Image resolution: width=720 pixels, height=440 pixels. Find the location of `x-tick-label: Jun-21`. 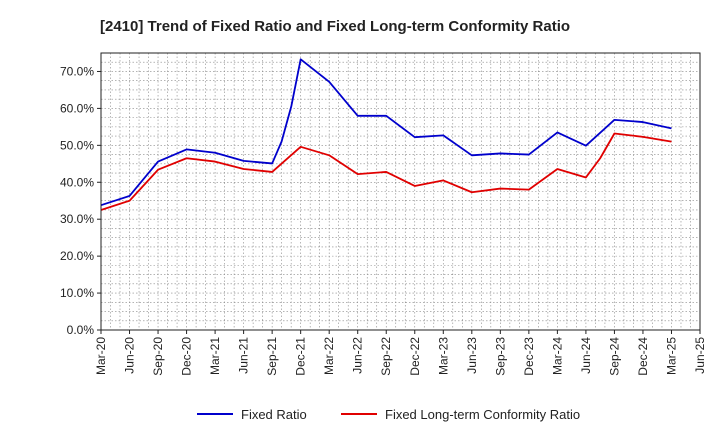

x-tick-label: Jun-21 is located at coordinates (244, 355).